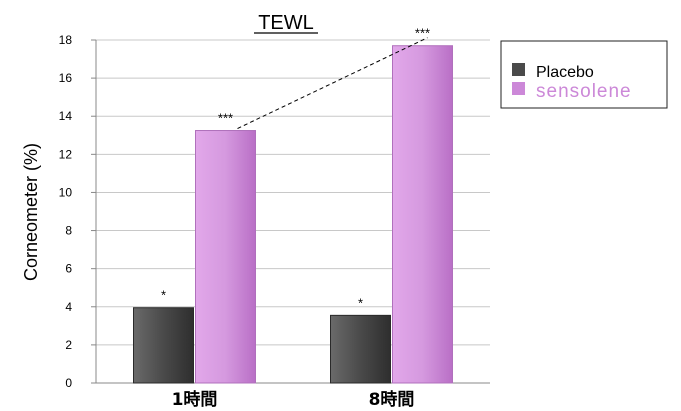  Describe the element at coordinates (66, 116) in the screenshot. I see `y-tick-label: 14` at that location.